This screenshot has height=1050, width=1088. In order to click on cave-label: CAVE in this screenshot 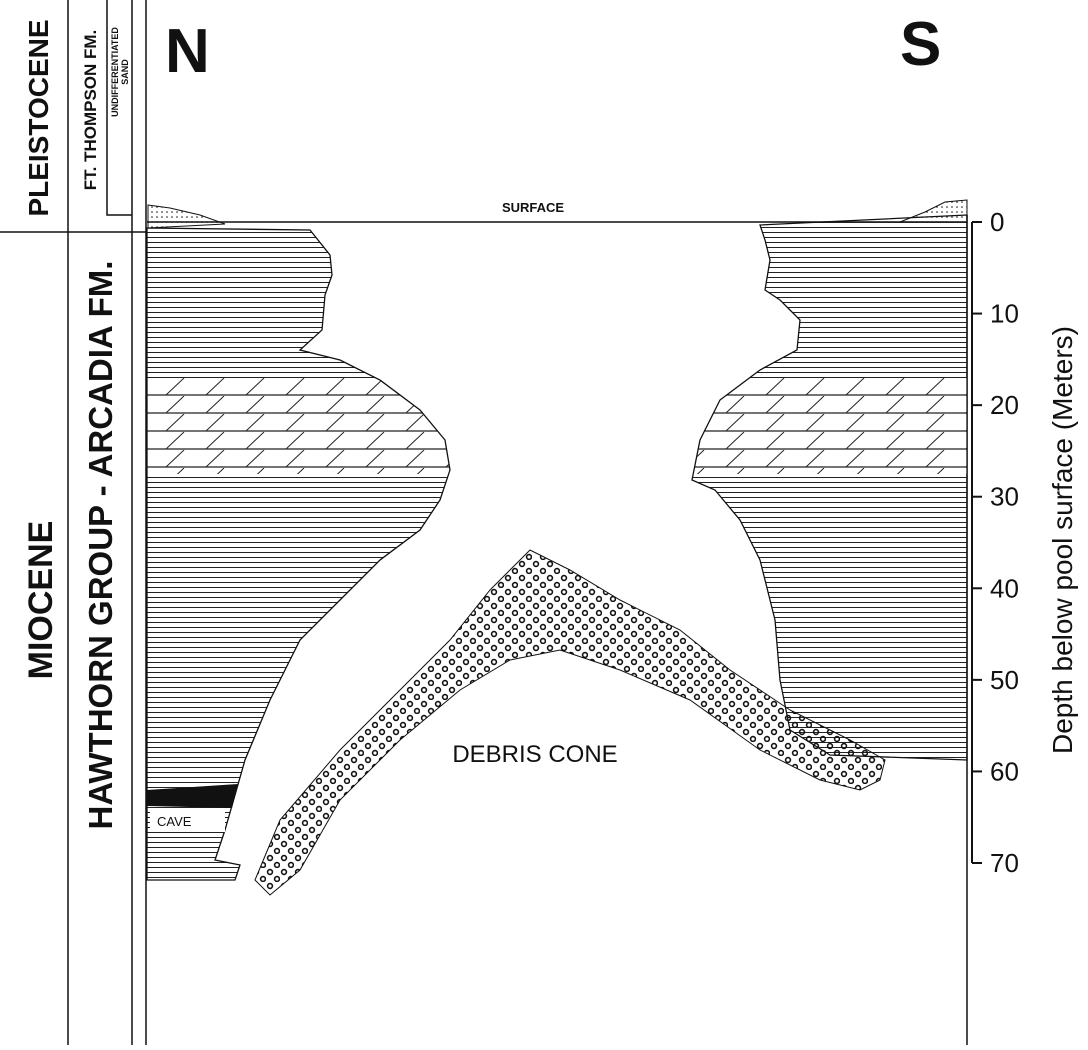, I will do `click(174, 821)`.